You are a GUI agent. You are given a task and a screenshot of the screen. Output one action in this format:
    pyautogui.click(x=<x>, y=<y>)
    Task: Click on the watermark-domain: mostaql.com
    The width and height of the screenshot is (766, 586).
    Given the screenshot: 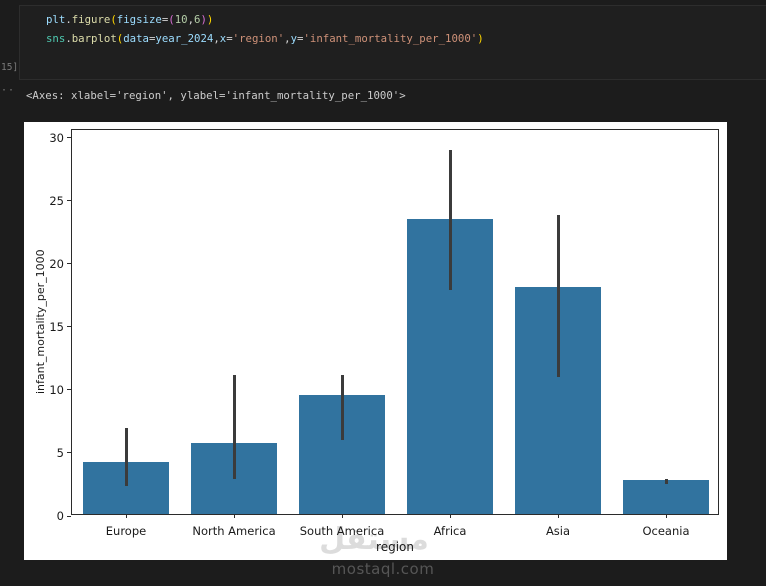 What is the action you would take?
    pyautogui.click(x=383, y=569)
    